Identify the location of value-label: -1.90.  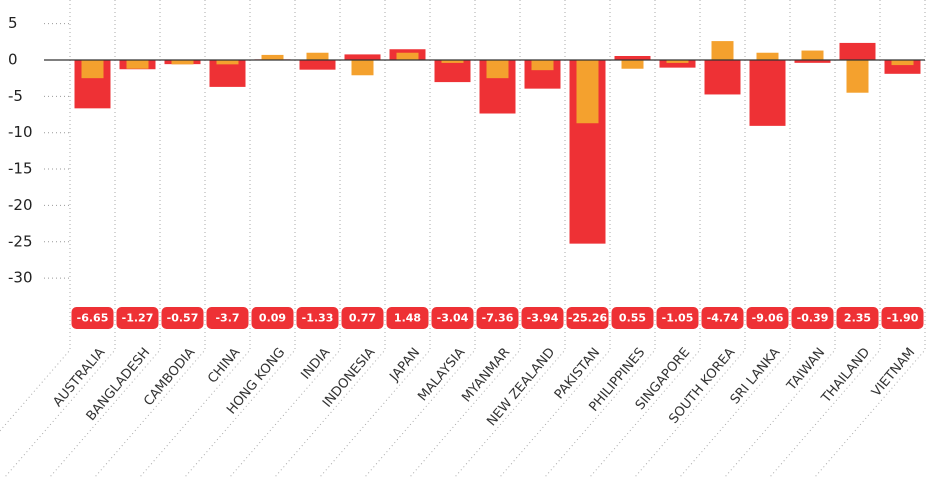
(903, 318).